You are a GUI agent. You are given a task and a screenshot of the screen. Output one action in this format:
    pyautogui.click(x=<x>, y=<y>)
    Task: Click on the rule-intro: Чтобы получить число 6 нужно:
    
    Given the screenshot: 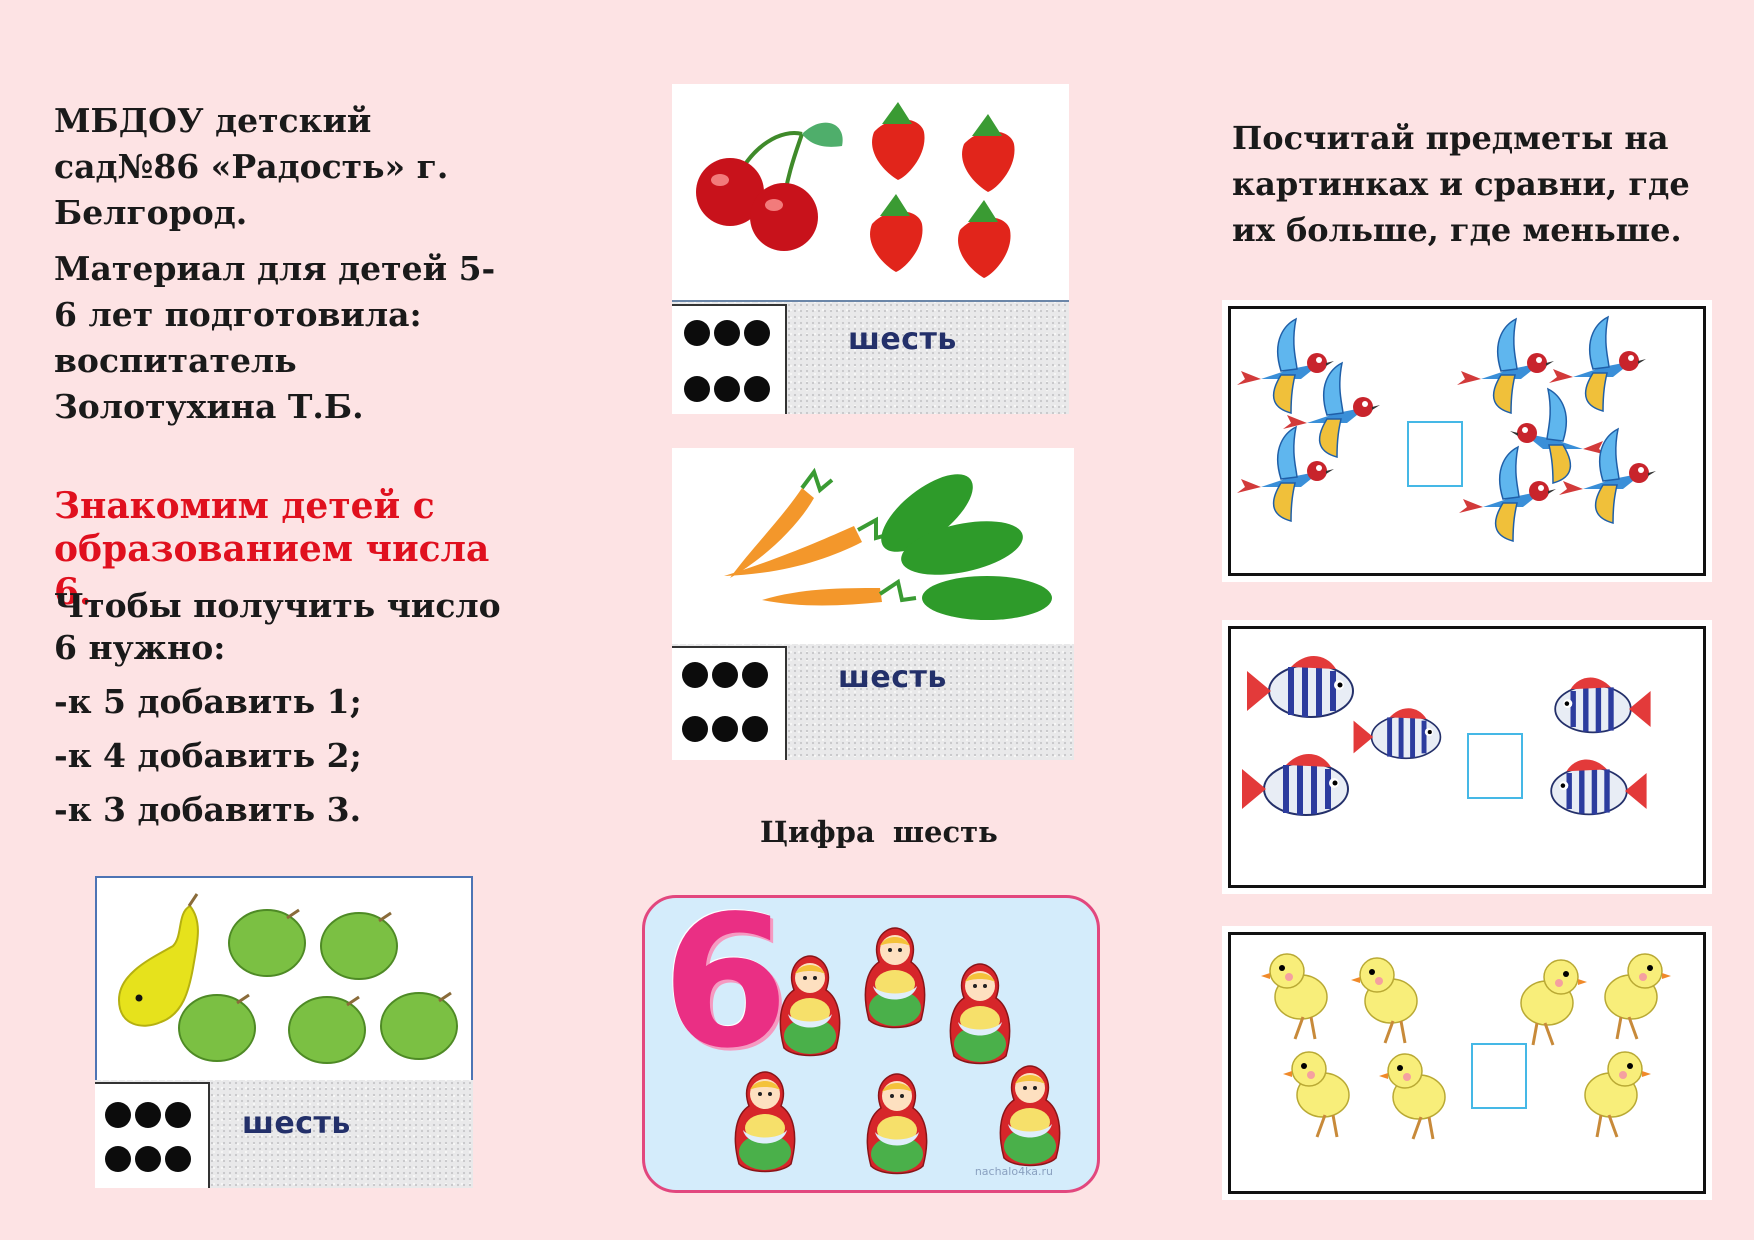 What is the action you would take?
    pyautogui.click(x=277, y=626)
    